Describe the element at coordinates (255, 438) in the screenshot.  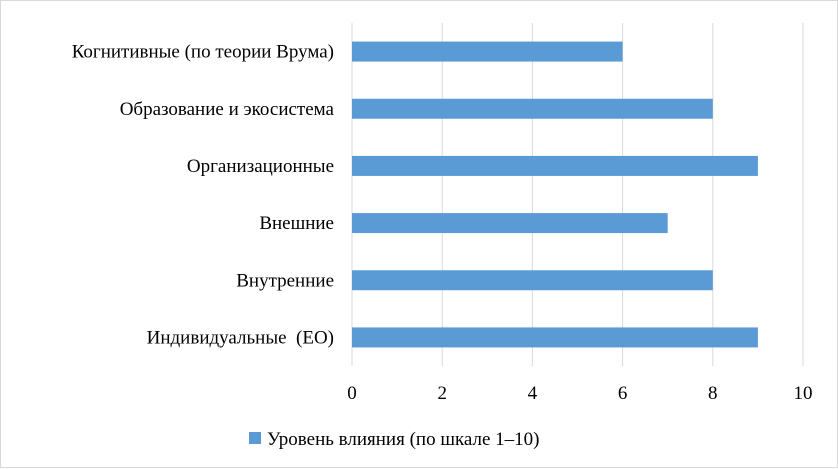
I see `legend-swatch` at that location.